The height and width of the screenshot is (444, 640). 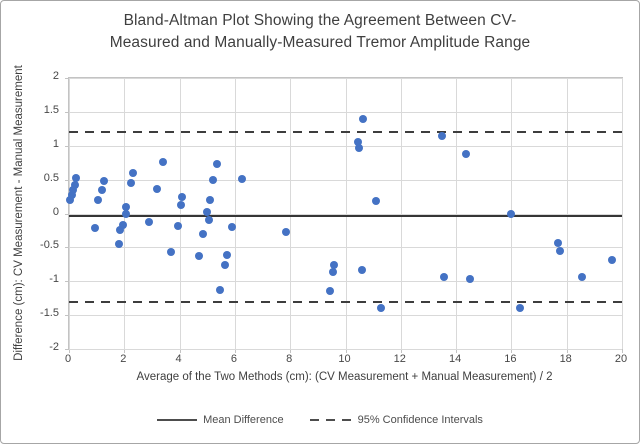 What do you see at coordinates (420, 420) in the screenshot?
I see `legend-ci-label: 95% Confidence Intervals` at bounding box center [420, 420].